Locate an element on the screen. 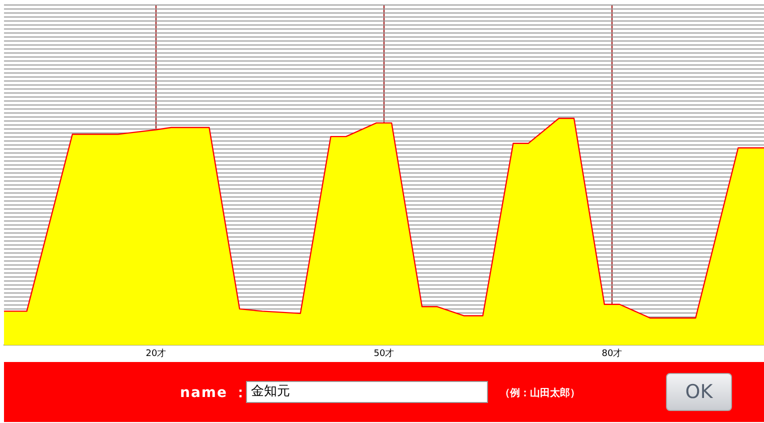  text: 金知元 is located at coordinates (270, 391).